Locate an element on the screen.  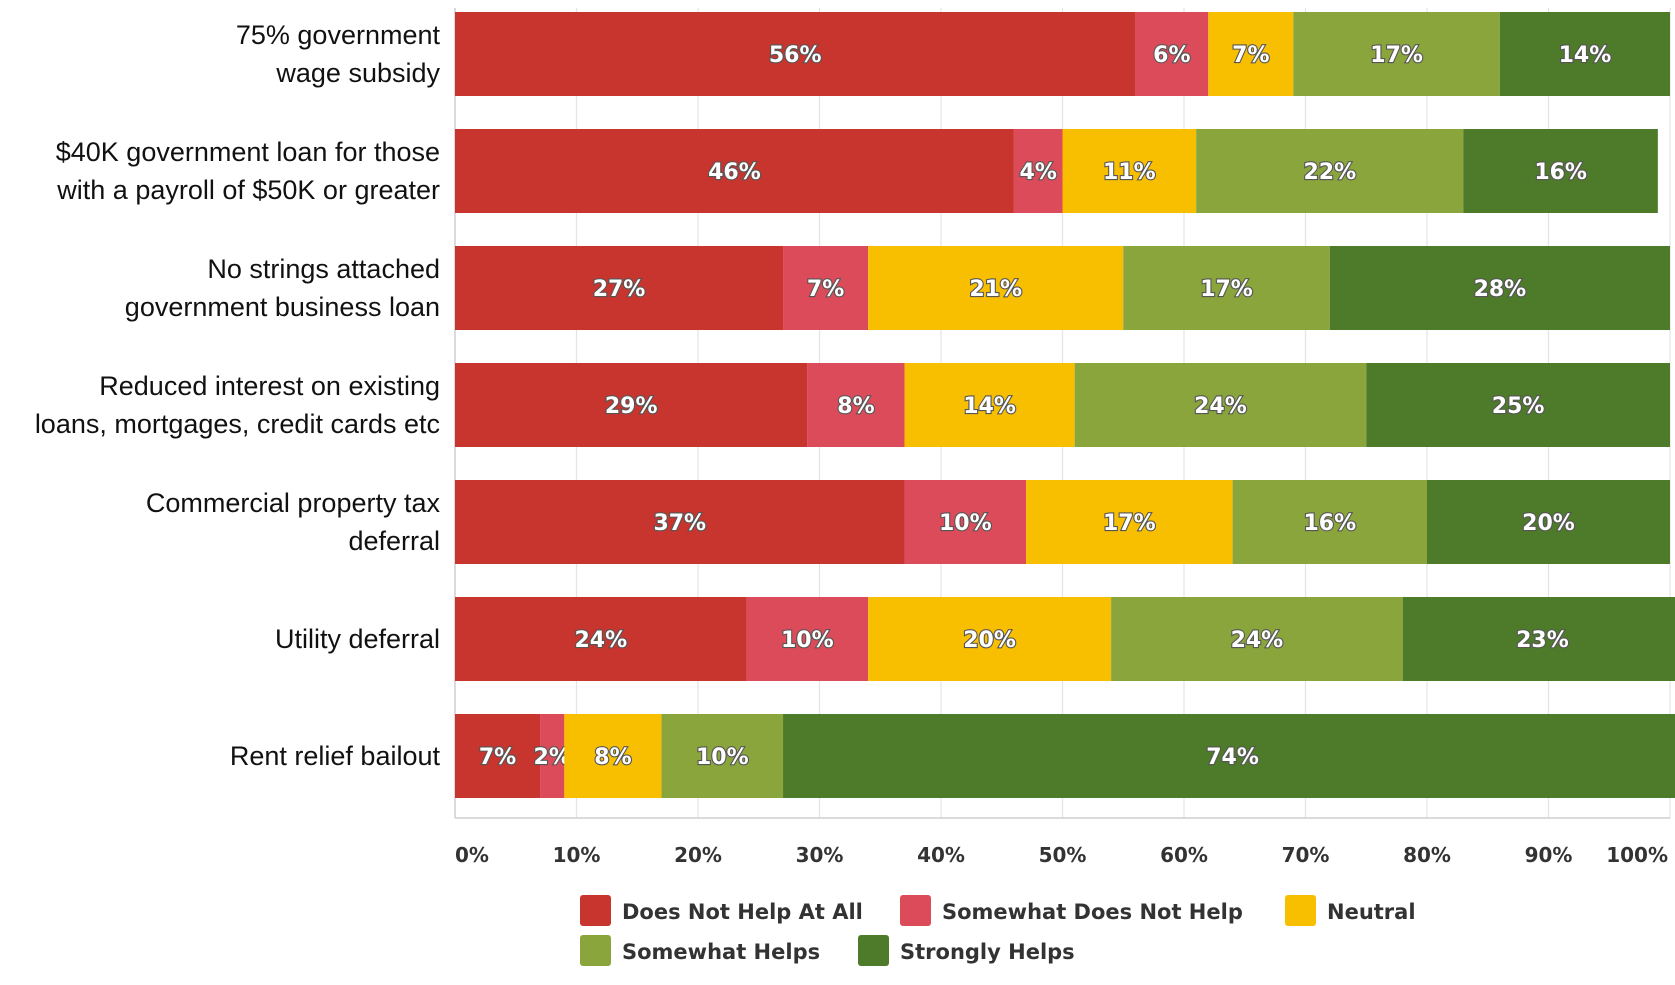
data-label: 29% is located at coordinates (631, 406).